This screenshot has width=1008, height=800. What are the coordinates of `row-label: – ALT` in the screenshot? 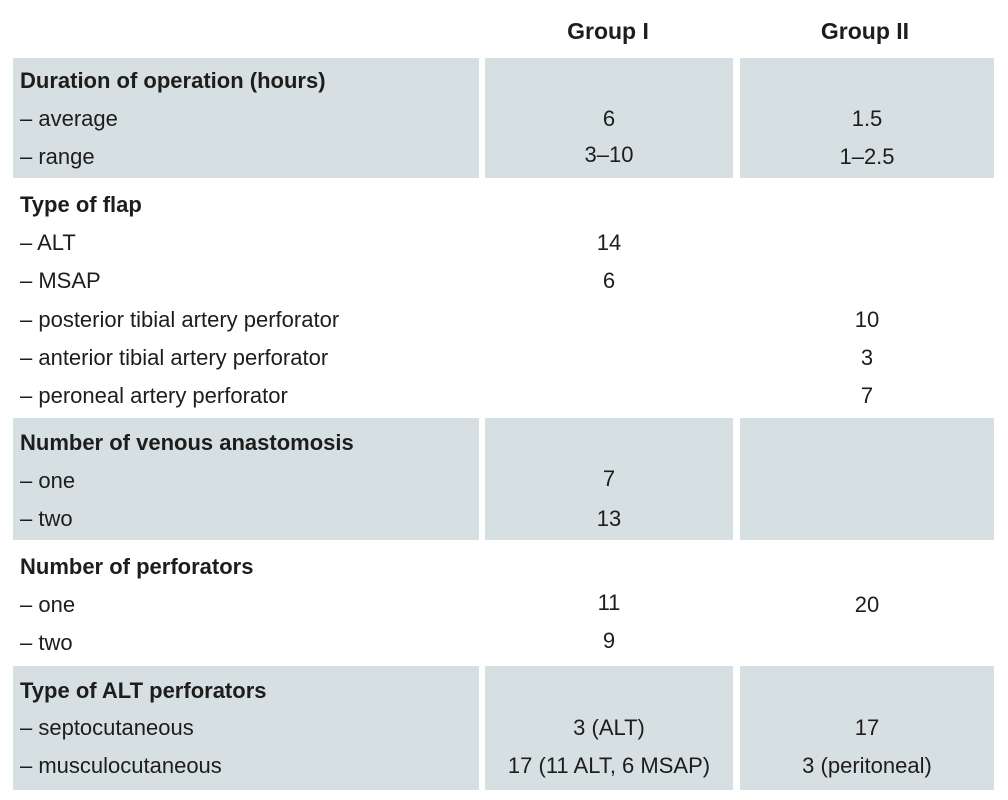 It's located at (48, 242).